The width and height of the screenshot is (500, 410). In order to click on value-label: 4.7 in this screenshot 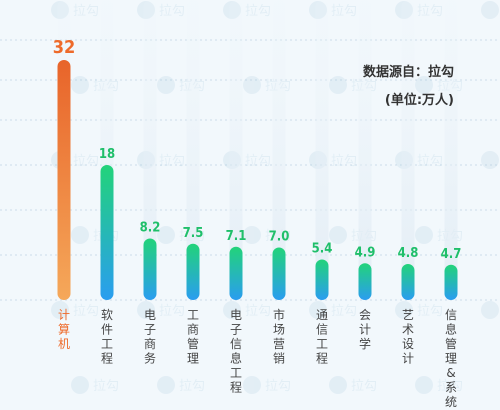, I will do `click(451, 254)`.